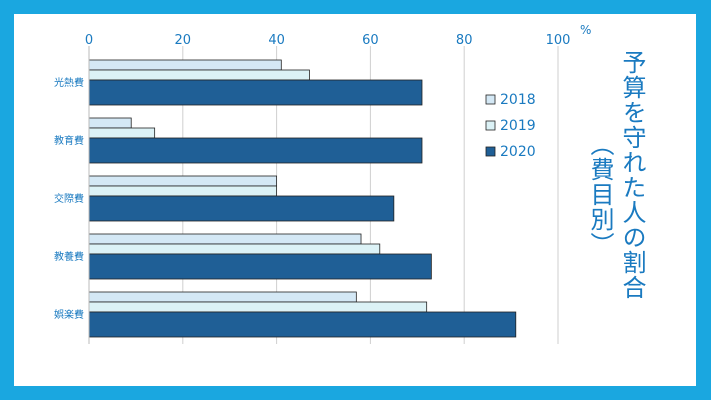 The image size is (711, 400). I want to click on legend-swatch-2020, so click(490, 151).